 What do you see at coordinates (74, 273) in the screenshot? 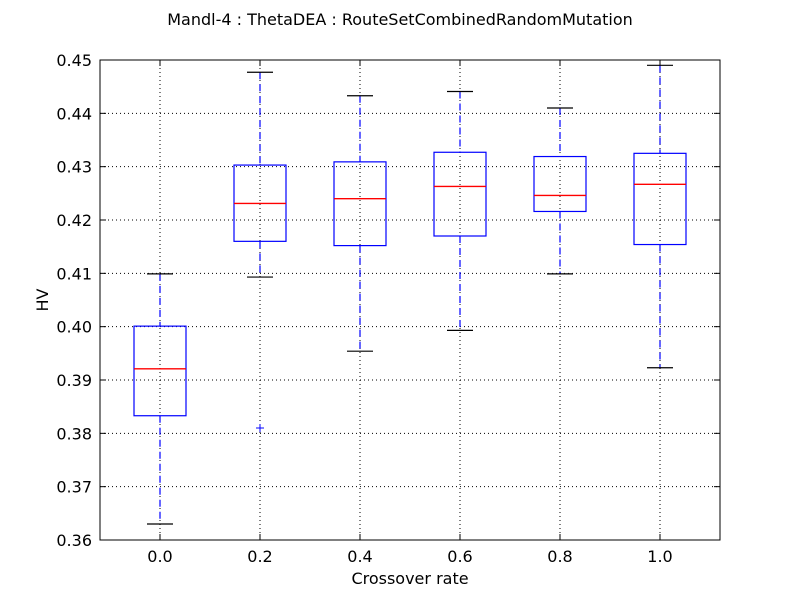
I see `y-tick-label: 0.41` at bounding box center [74, 273].